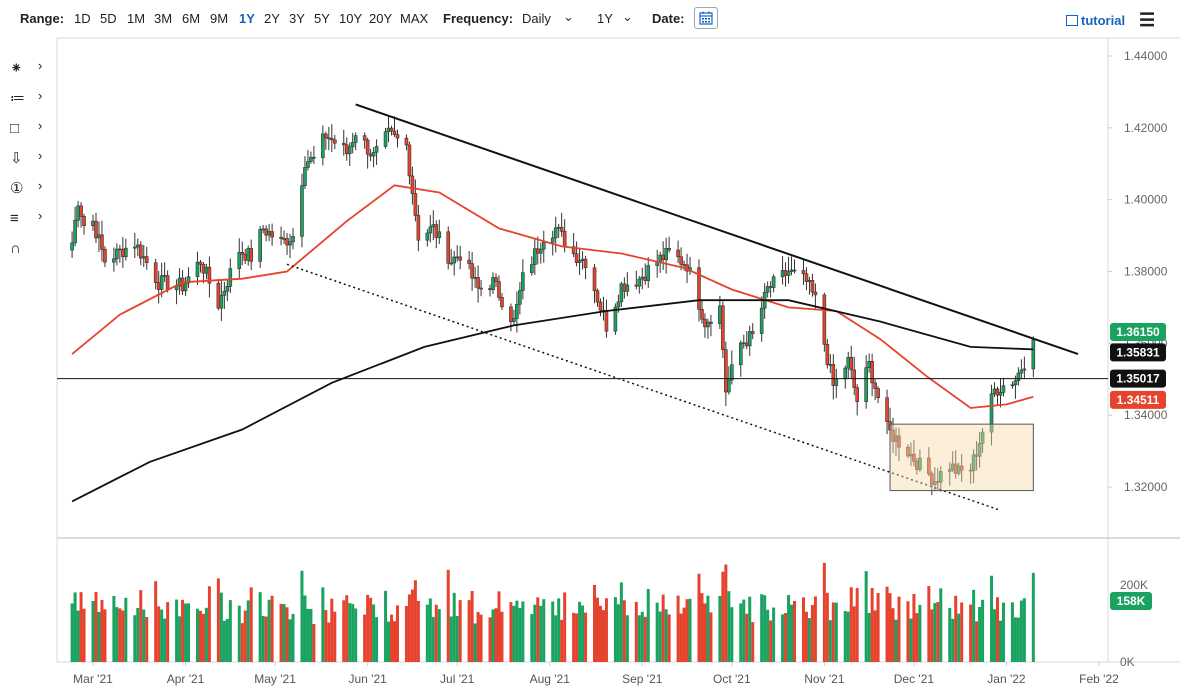 The width and height of the screenshot is (1180, 697). Describe the element at coordinates (30, 128) in the screenshot. I see `rectangle-tool: □ ›` at that location.